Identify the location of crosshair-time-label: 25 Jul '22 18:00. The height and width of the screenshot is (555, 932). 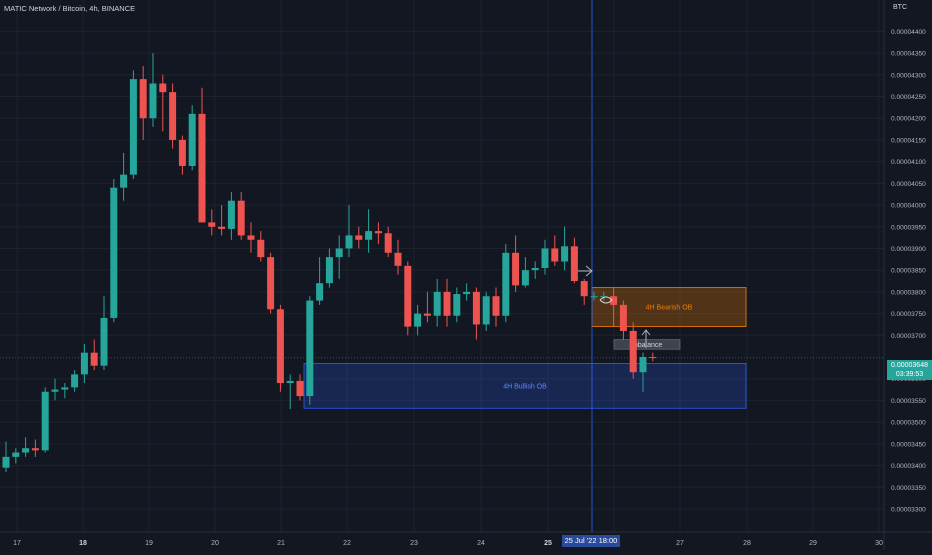
(591, 541).